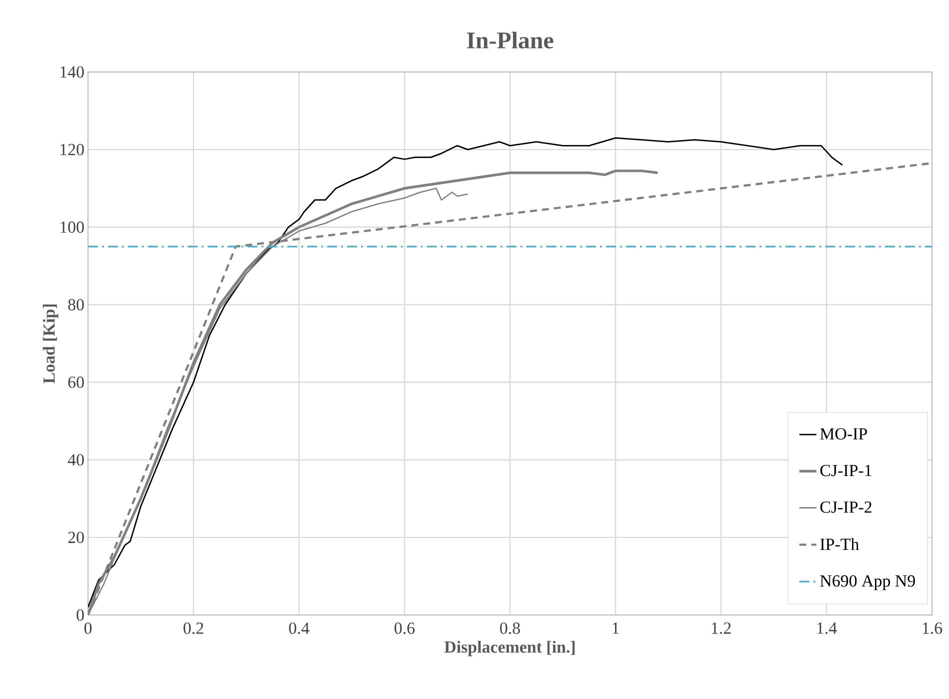  Describe the element at coordinates (194, 628) in the screenshot. I see `x-tick-label: 0.2` at that location.